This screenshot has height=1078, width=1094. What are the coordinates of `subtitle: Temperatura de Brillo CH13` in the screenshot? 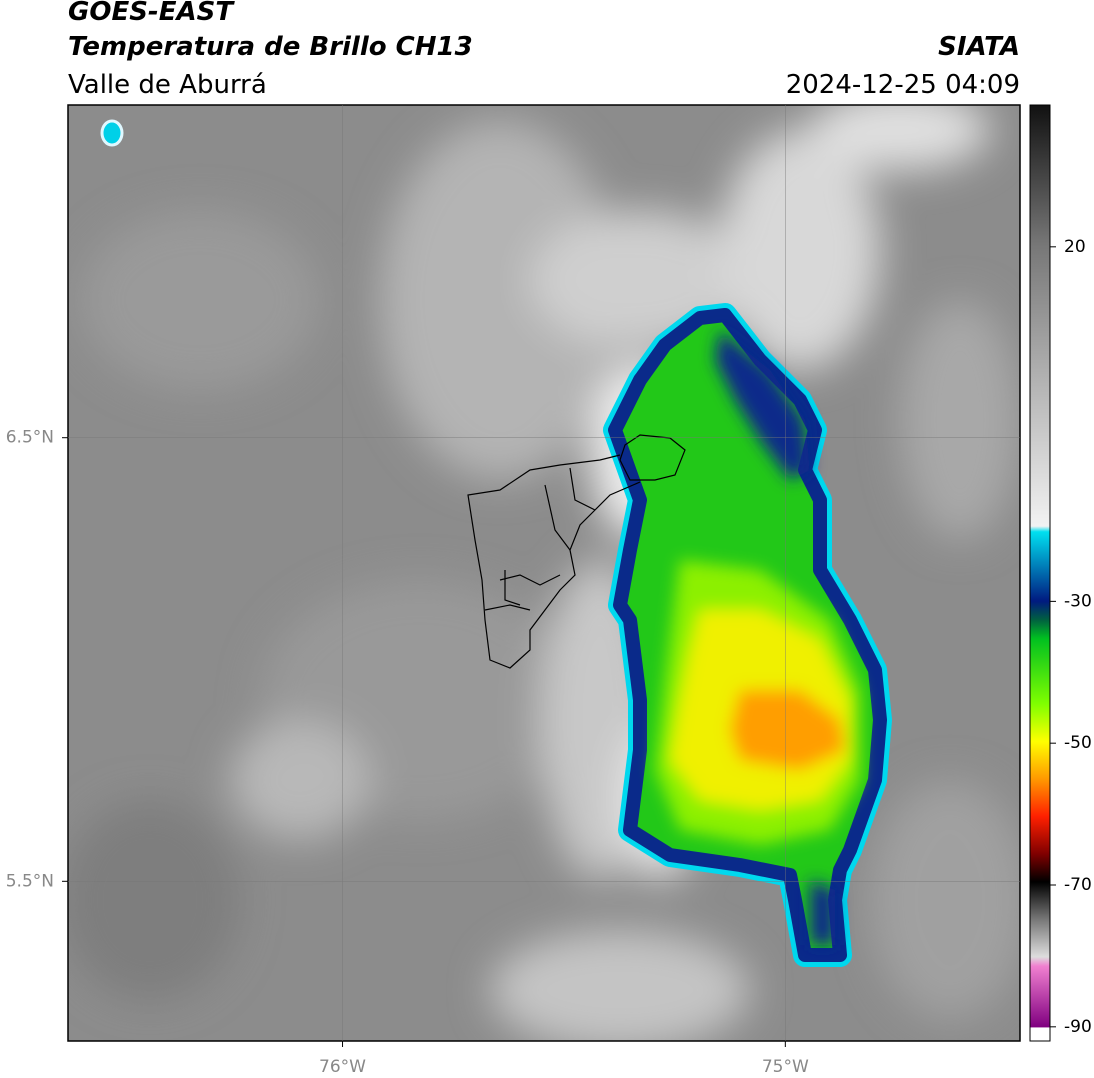 It's located at (270, 47).